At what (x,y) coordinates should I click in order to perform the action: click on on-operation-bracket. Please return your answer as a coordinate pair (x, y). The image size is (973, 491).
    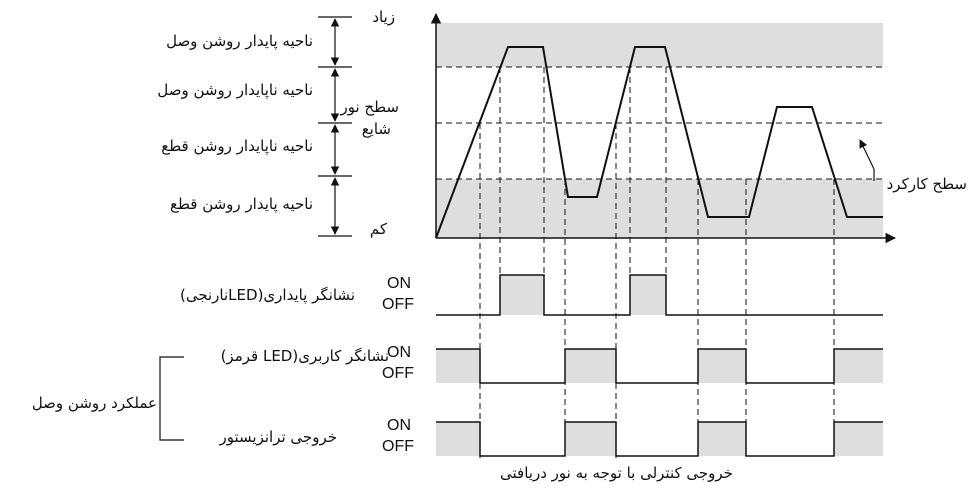
    Looking at the image, I should click on (171, 398).